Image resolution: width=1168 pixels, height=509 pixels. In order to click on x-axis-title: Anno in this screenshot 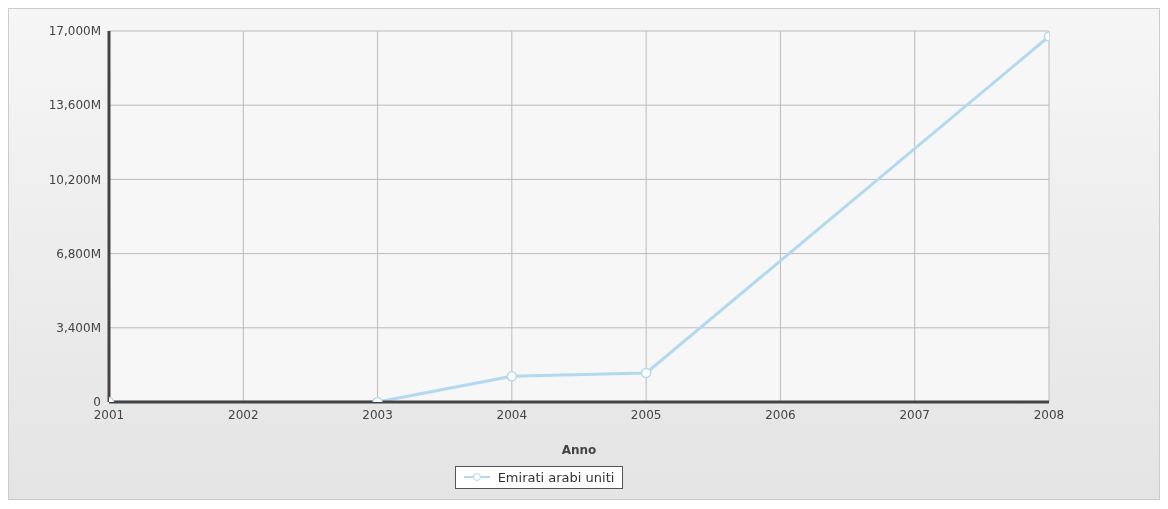, I will do `click(579, 450)`.